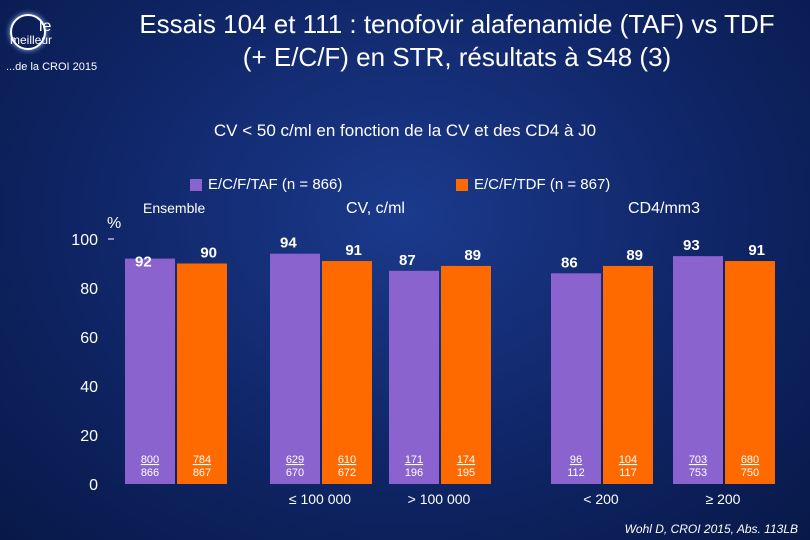  Describe the element at coordinates (114, 223) in the screenshot. I see `y-axis-label: %` at that location.